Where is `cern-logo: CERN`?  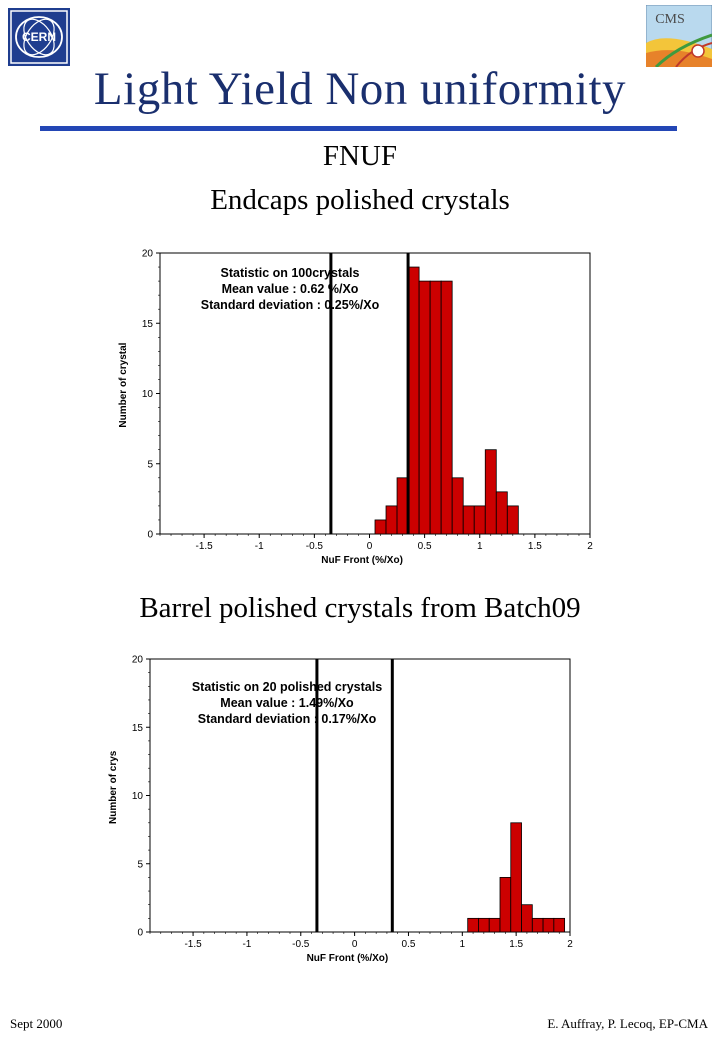
cern-logo: CERN is located at coordinates (39, 37).